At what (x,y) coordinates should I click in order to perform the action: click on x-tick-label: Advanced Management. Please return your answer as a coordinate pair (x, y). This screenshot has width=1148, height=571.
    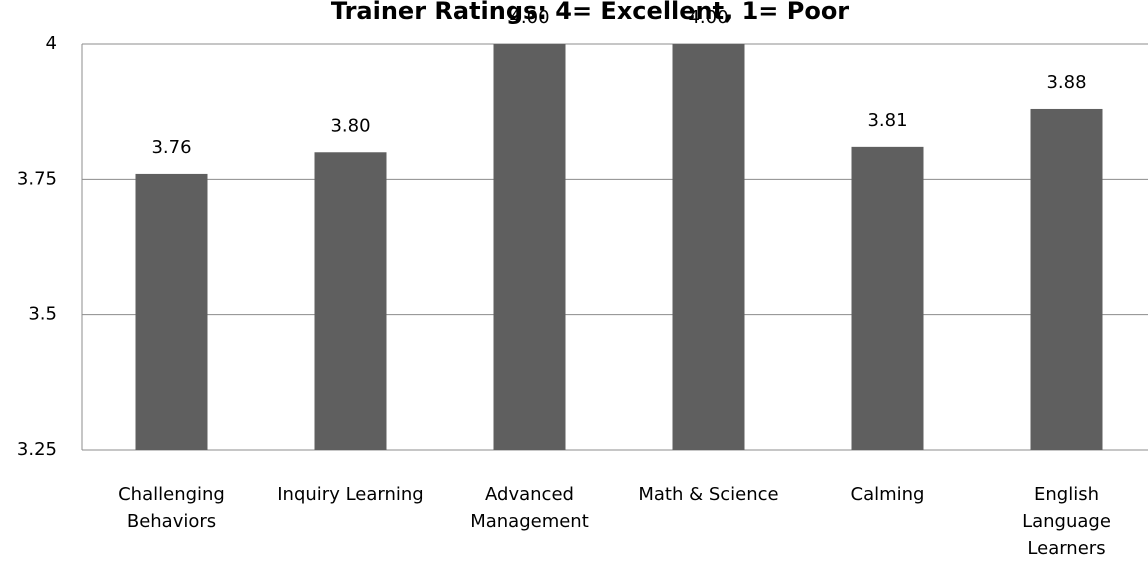
    Looking at the image, I should click on (529, 508).